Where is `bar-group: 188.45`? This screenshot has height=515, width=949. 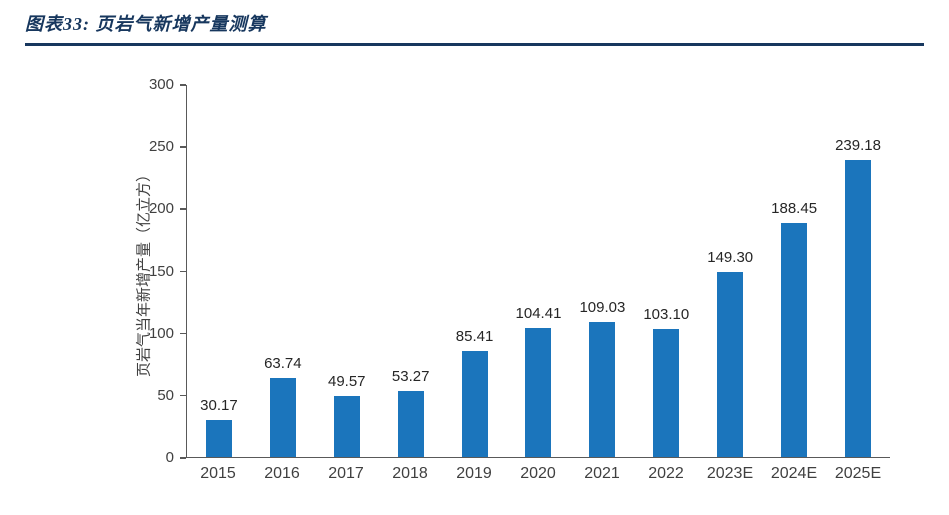
bar-group: 188.45 is located at coordinates (794, 271).